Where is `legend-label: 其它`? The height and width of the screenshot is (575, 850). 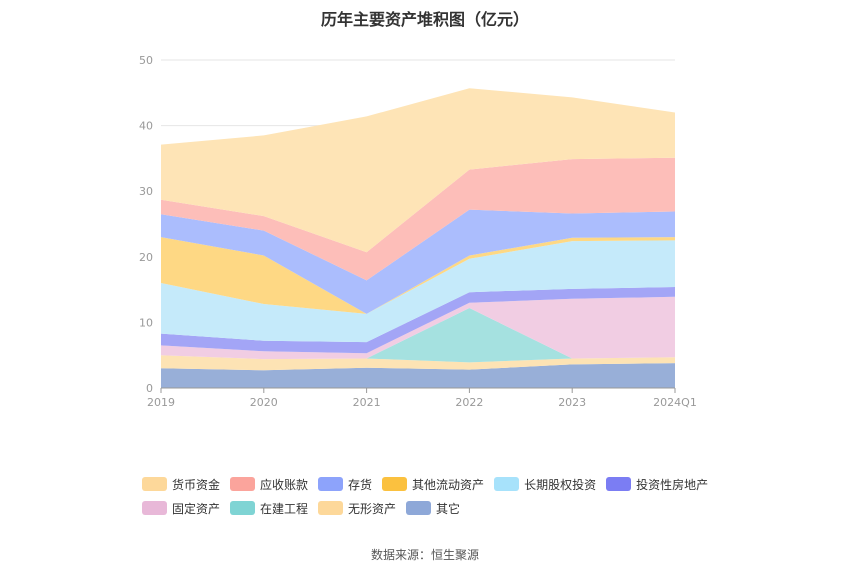 legend-label: 其它 is located at coordinates (448, 508).